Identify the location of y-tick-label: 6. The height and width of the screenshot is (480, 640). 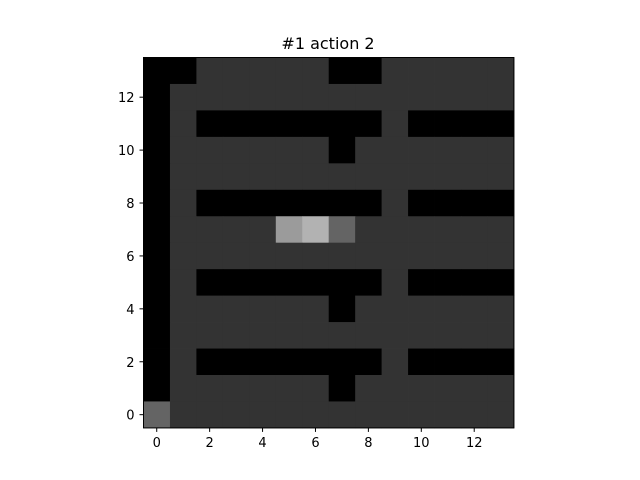
(130, 257).